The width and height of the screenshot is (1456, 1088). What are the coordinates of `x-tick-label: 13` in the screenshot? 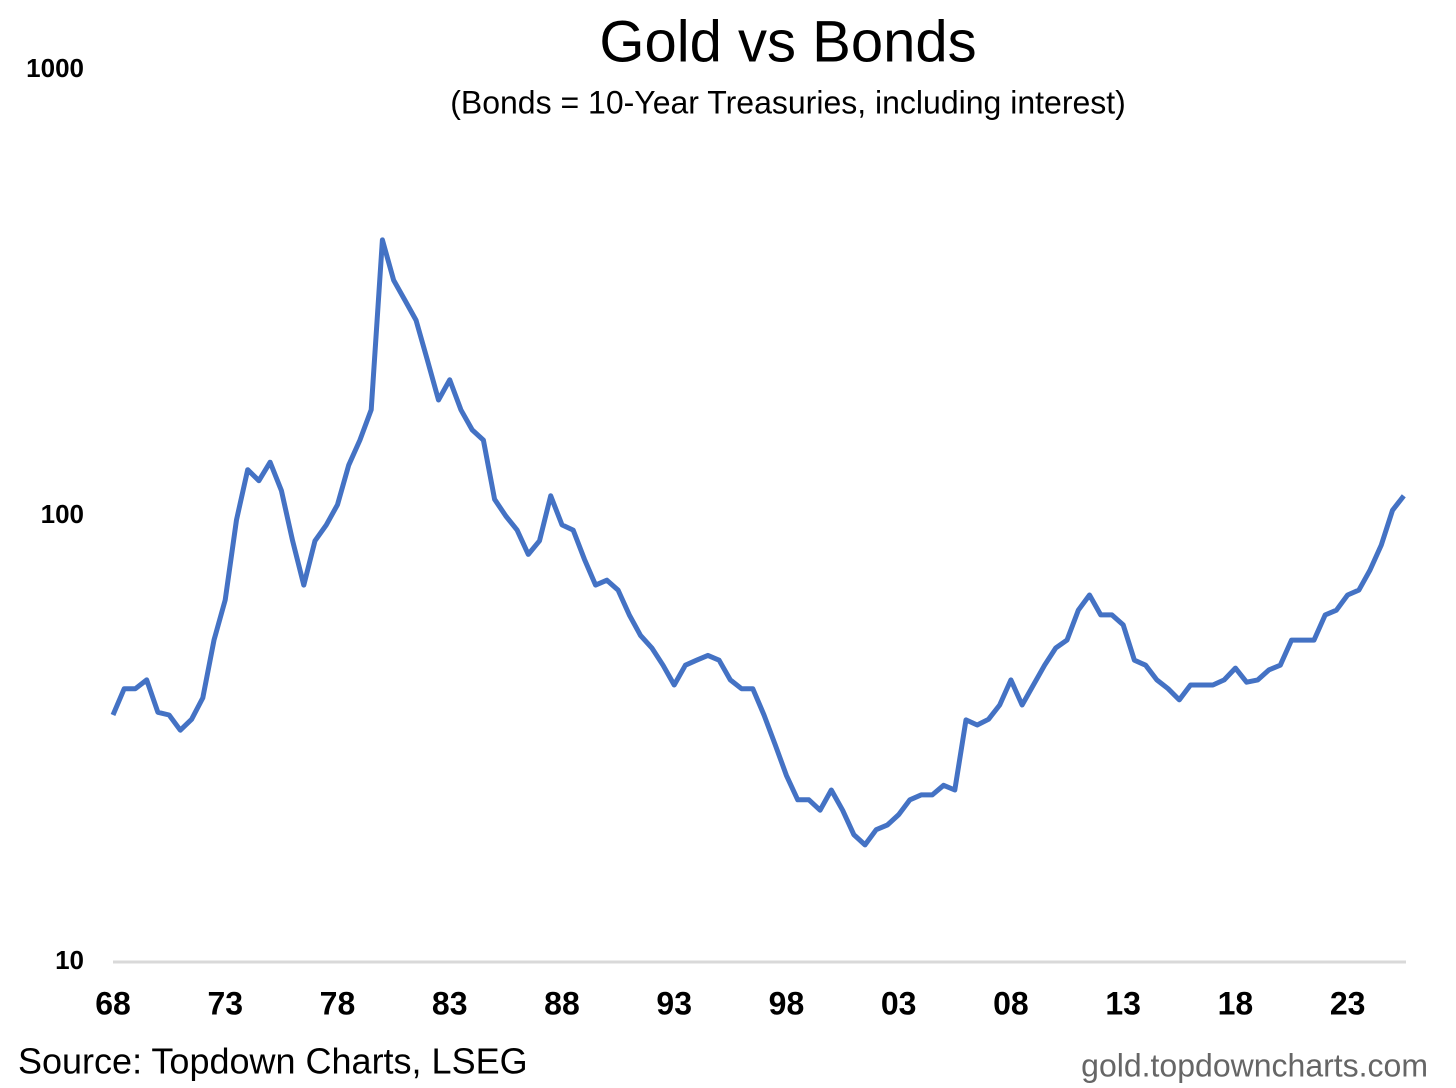 It's located at (1123, 1003).